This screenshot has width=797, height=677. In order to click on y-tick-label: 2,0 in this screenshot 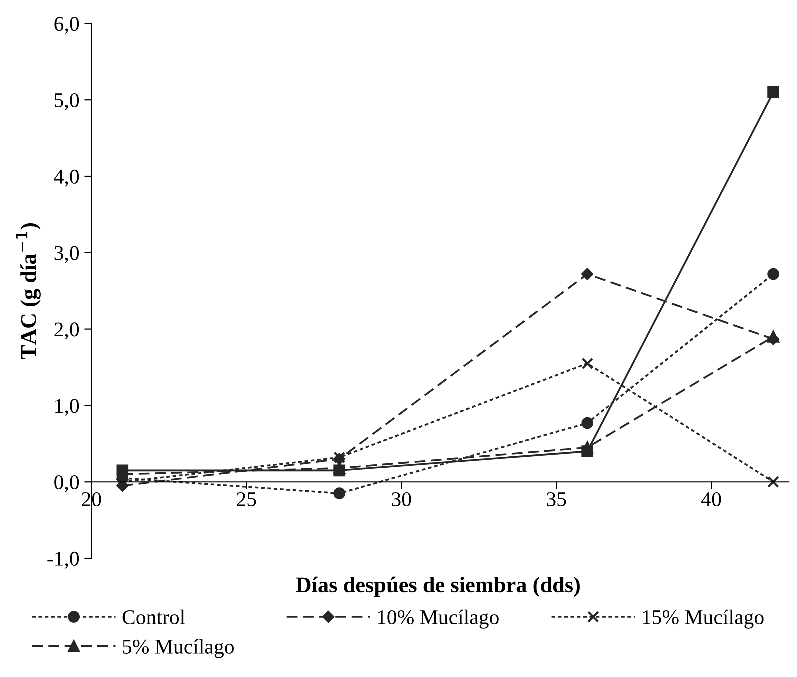, I will do `click(67, 331)`.